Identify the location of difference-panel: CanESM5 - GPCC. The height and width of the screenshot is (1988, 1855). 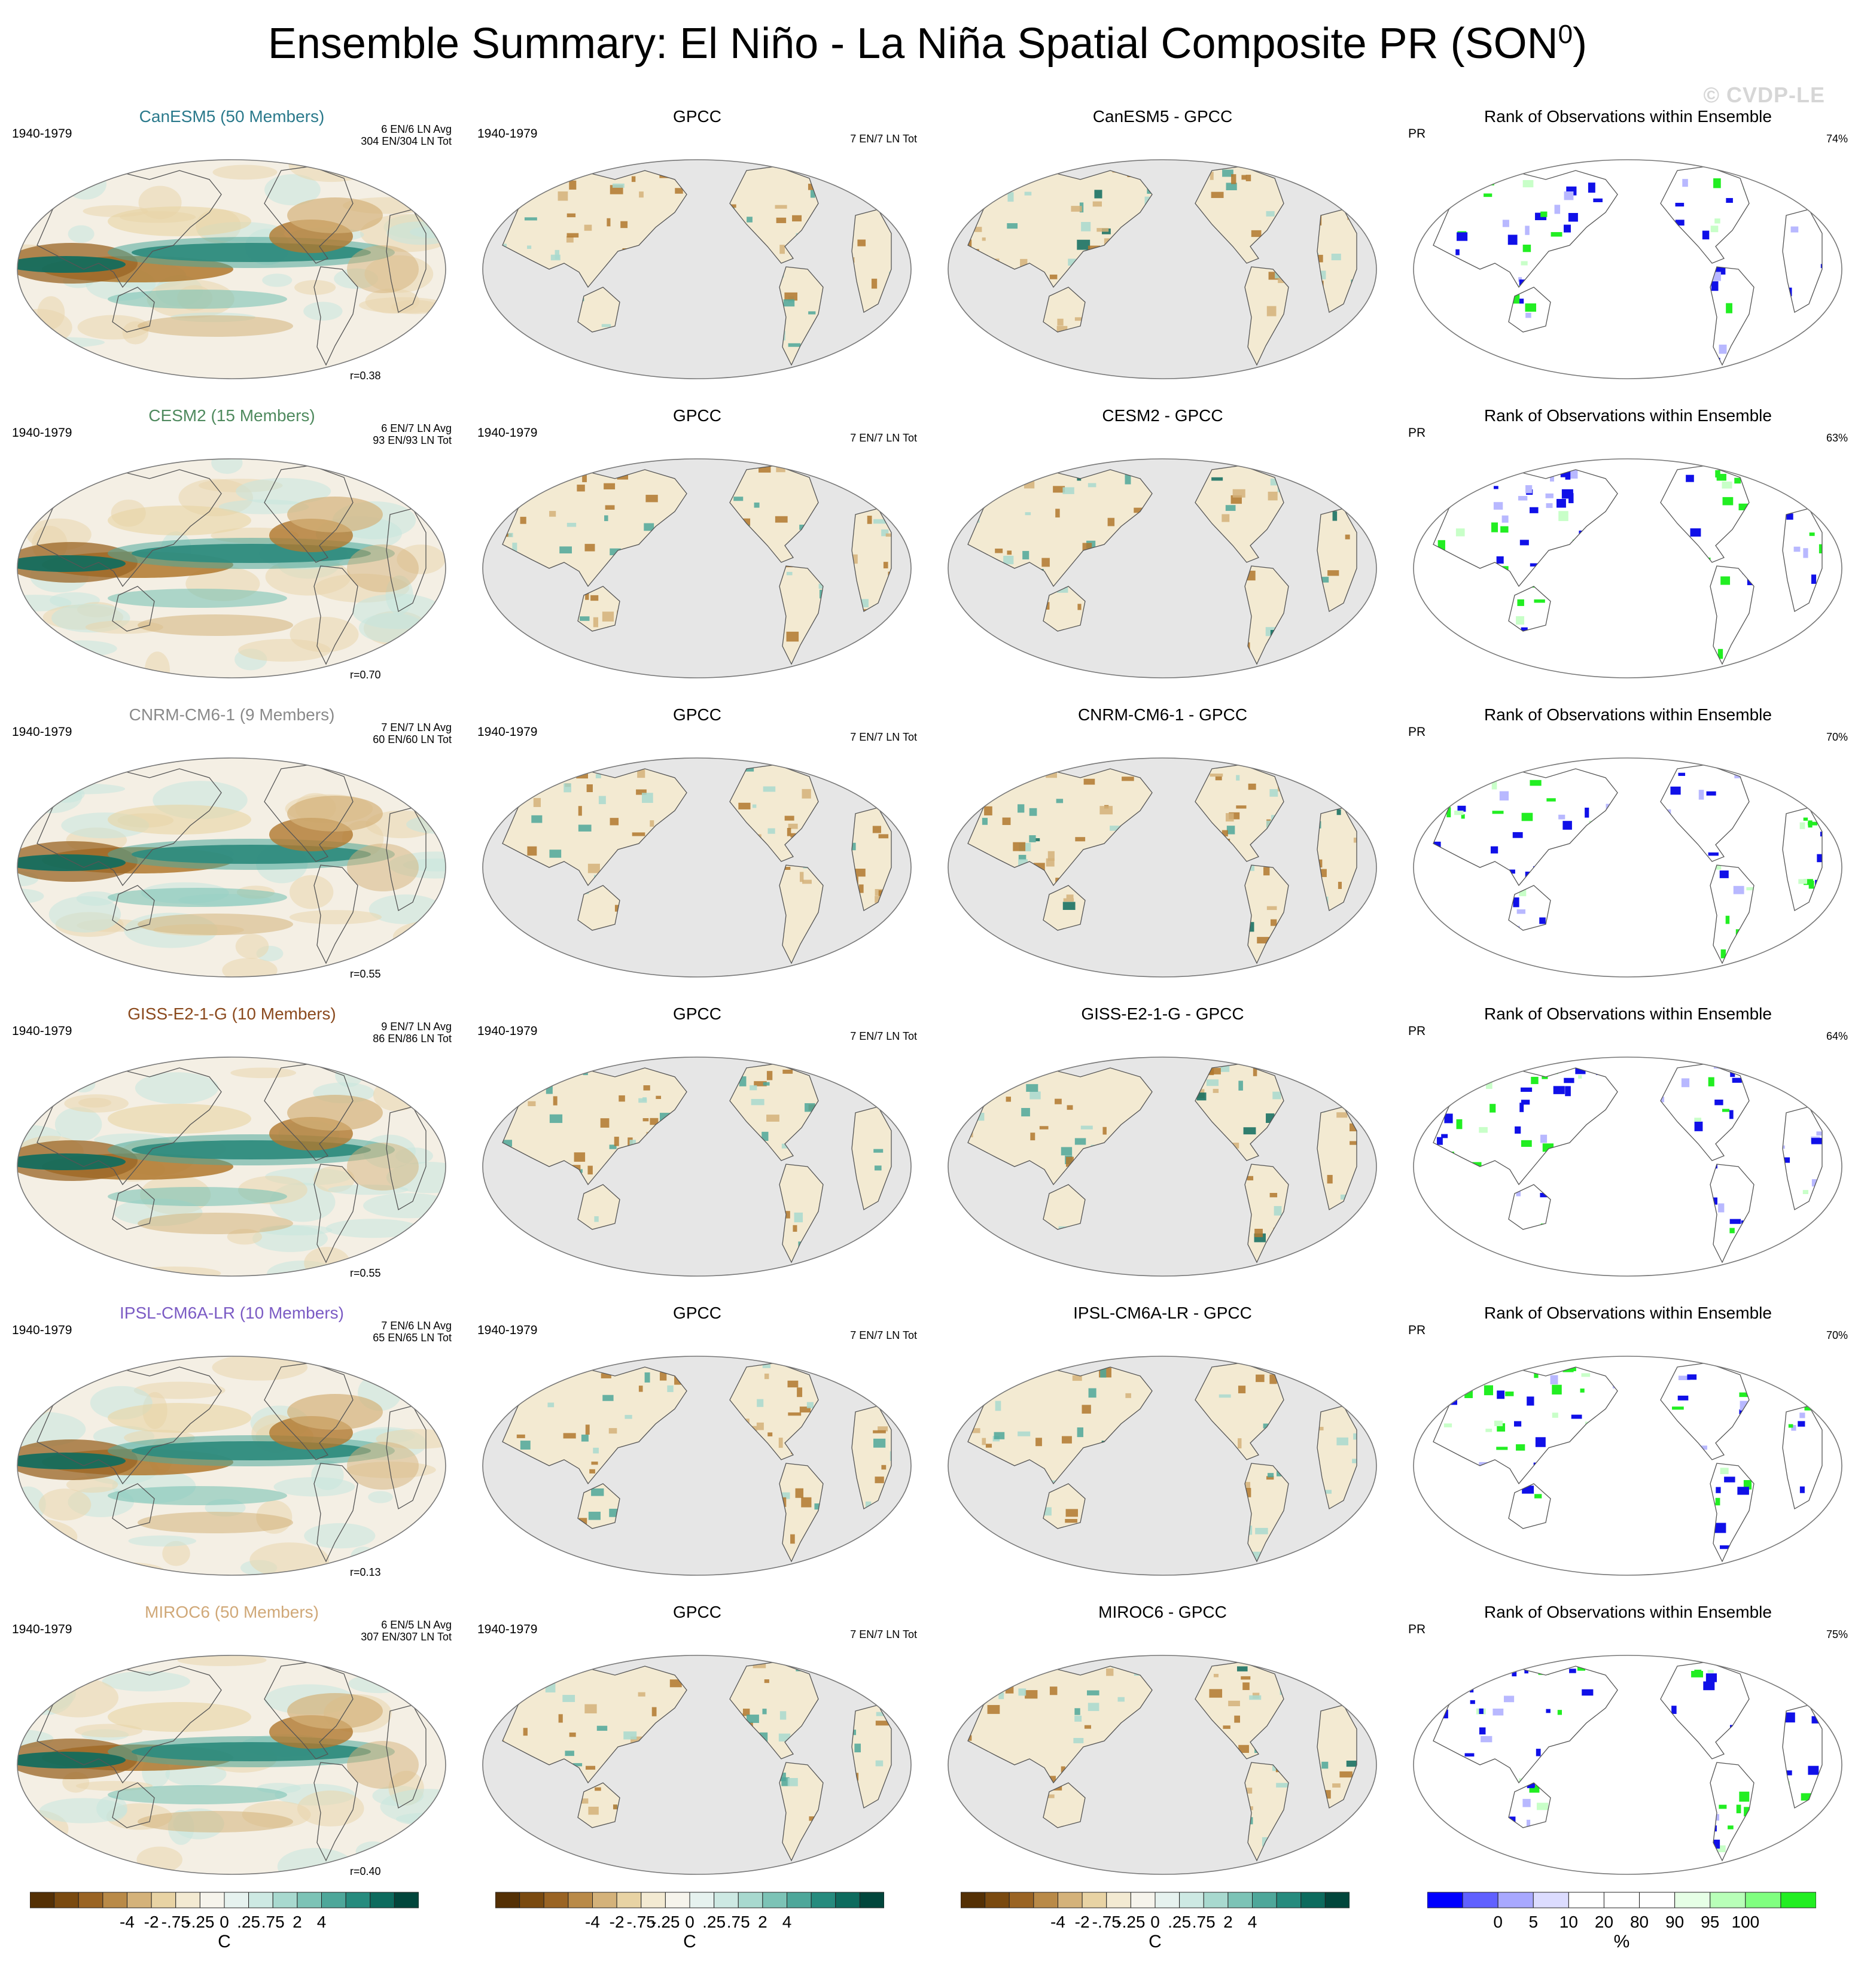
(1162, 239).